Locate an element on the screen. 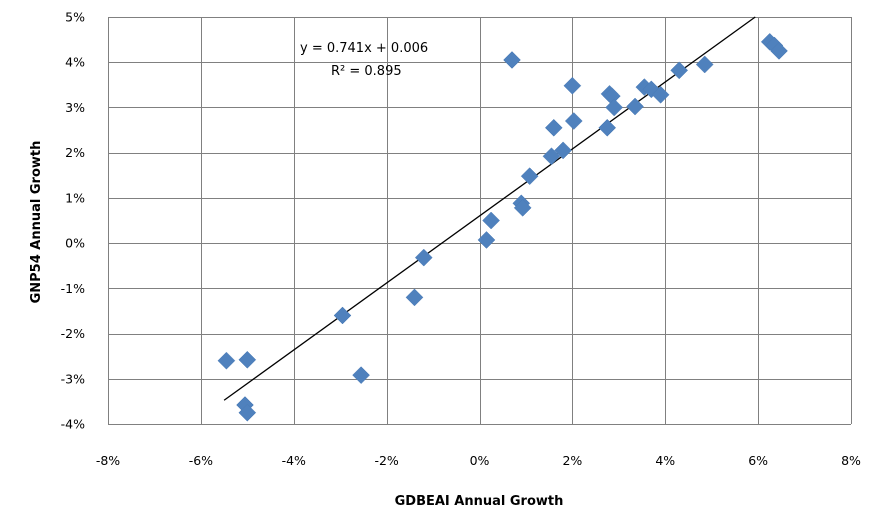 The width and height of the screenshot is (877, 509). x-tick-label: 8% is located at coordinates (851, 460).